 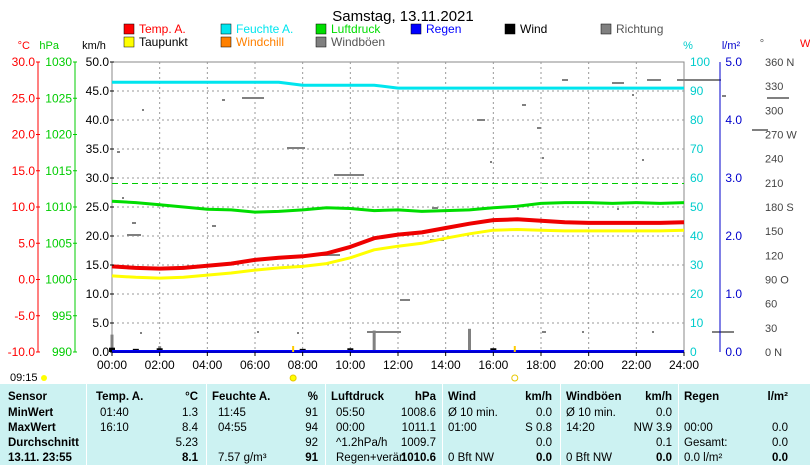 I want to click on header-press: Luftdruck, so click(x=358, y=397).